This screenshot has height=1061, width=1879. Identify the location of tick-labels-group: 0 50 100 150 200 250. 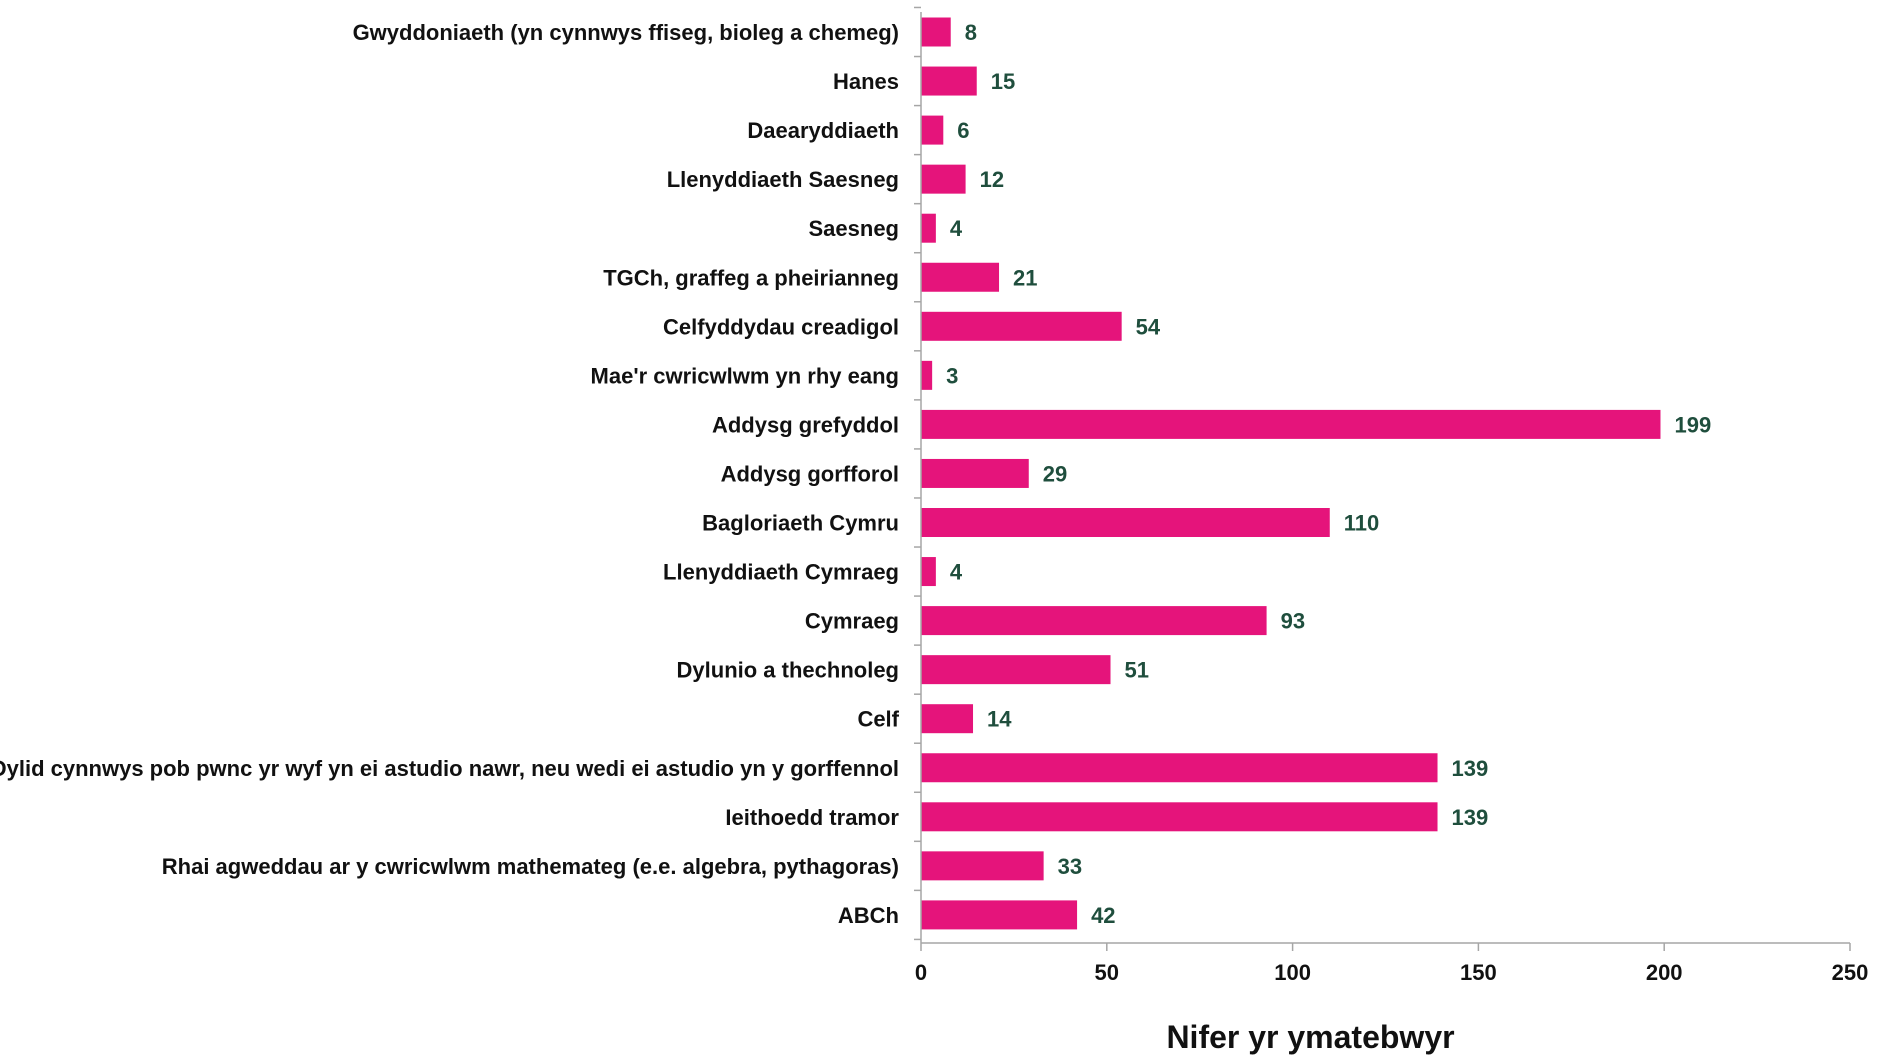
(1391, 972).